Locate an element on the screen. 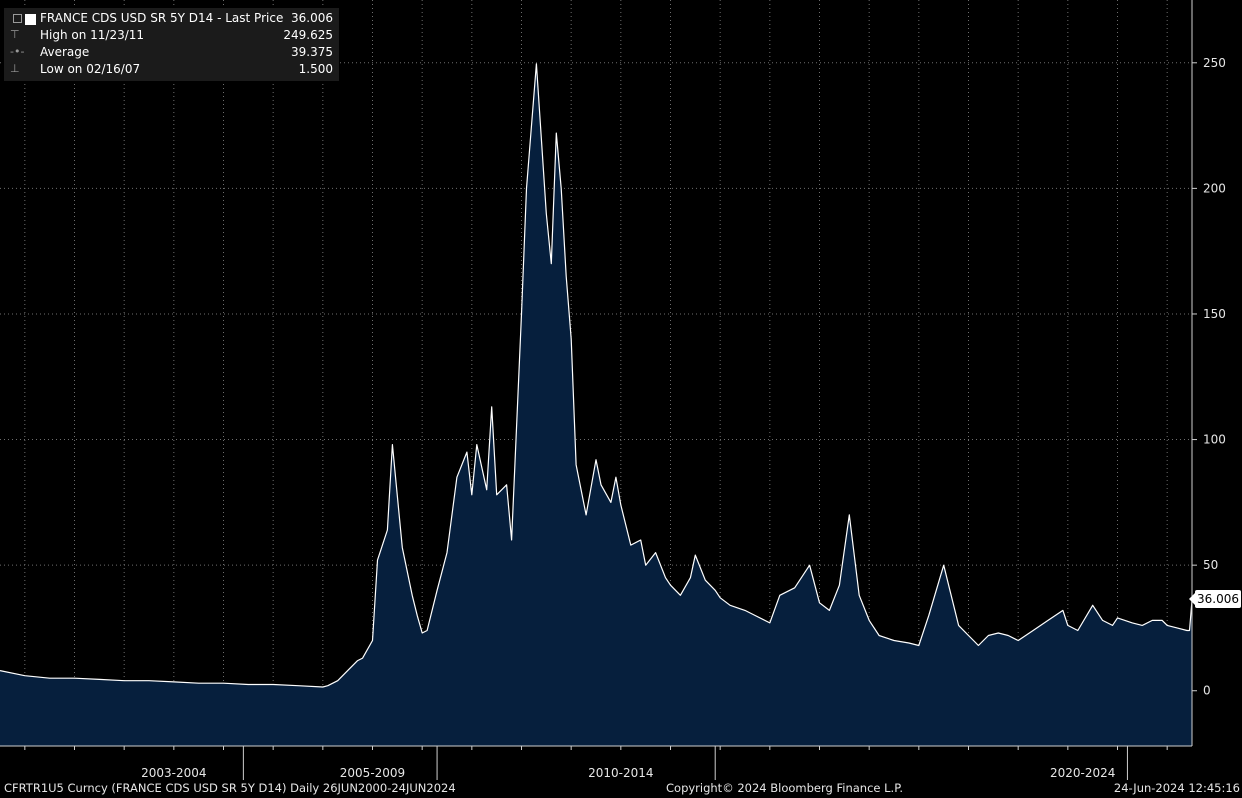 The width and height of the screenshot is (1242, 798). footer-timestamp: 24-Jun-2024 12:45:16 is located at coordinates (1176, 788).